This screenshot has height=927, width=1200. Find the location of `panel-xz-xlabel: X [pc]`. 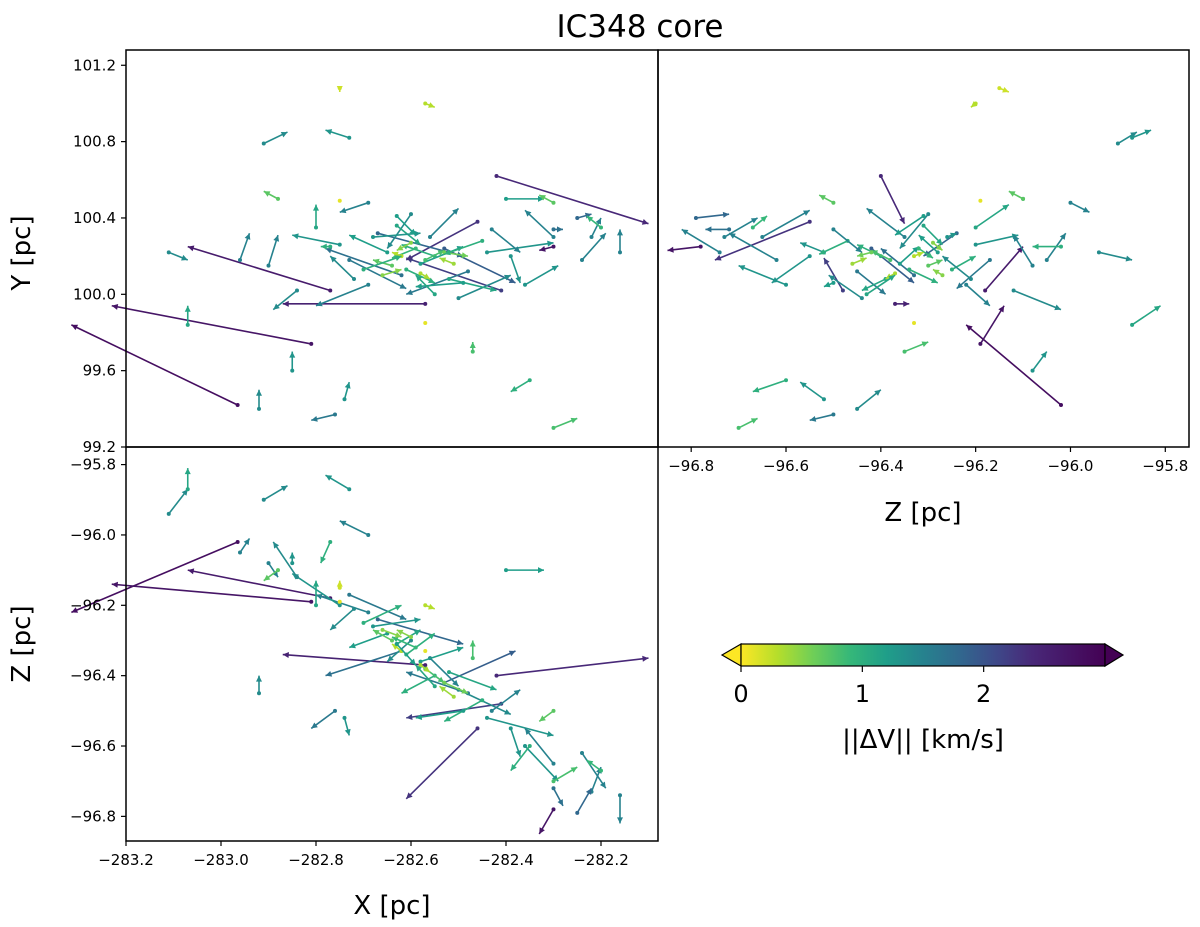

panel-xz-xlabel: X [pc] is located at coordinates (391, 906).